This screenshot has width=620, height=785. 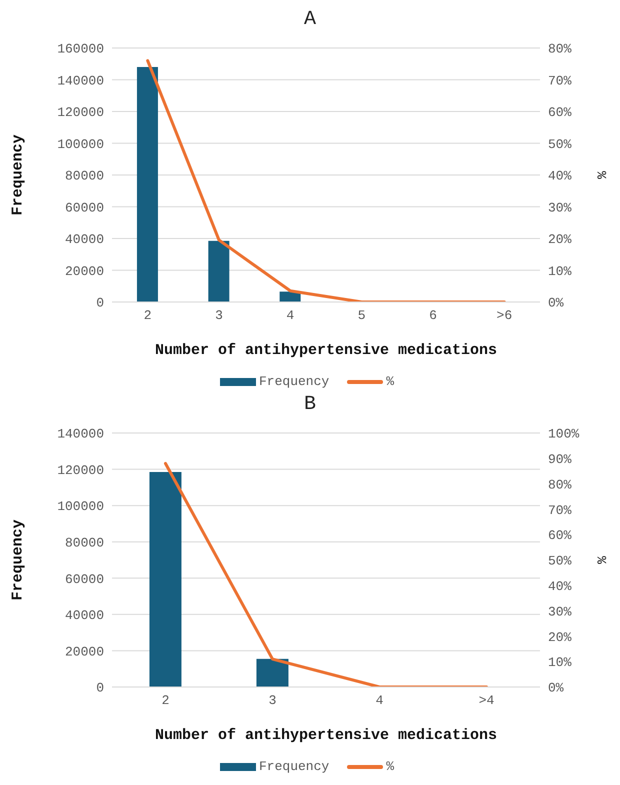 I want to click on x-tick-label: >6, so click(x=504, y=316).